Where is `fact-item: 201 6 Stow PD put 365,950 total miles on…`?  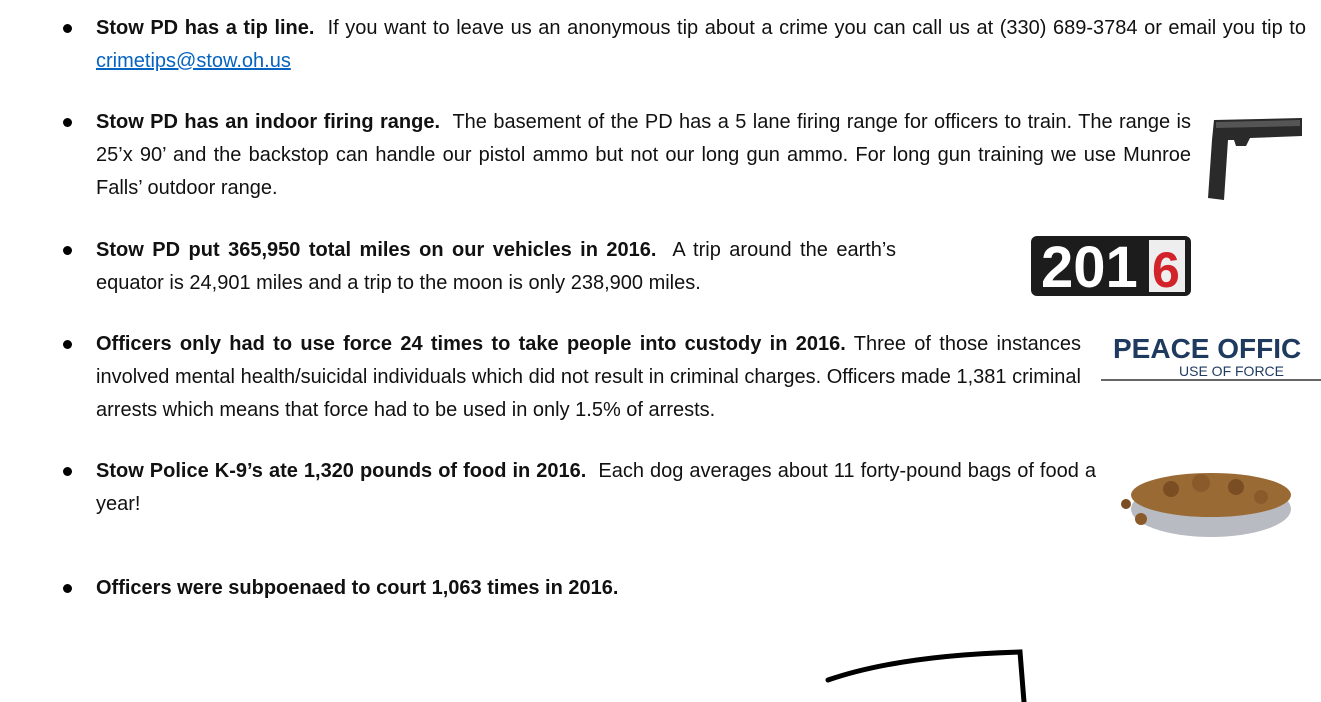 fact-item: 201 6 Stow PD put 365,950 total miles on… is located at coordinates (627, 267).